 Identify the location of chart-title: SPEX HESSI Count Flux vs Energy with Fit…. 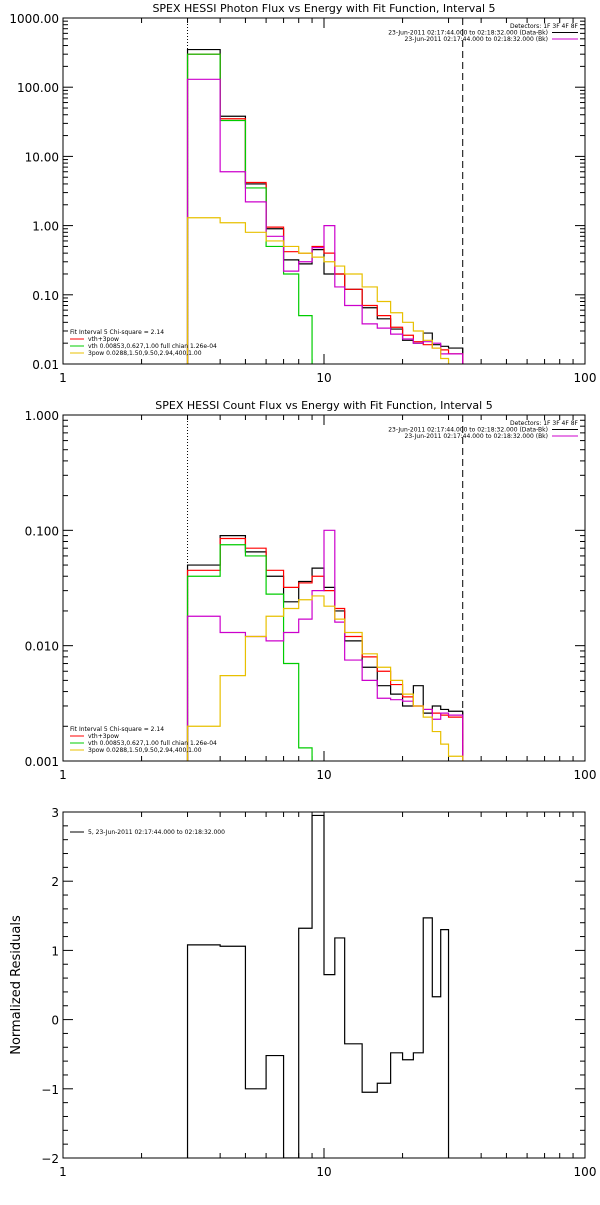
(323, 405).